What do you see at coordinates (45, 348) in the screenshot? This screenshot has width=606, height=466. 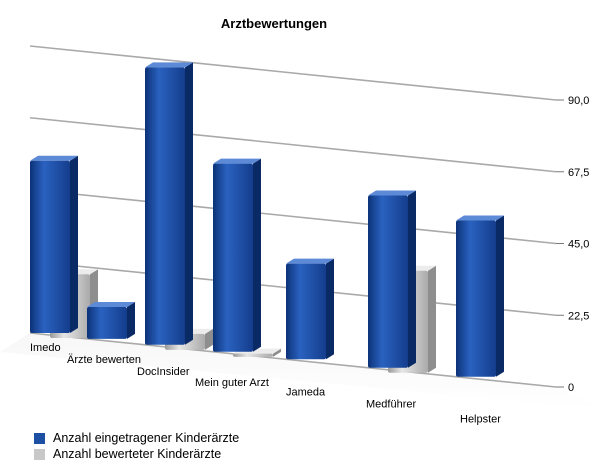 I see `x-tick-label: Imedo` at bounding box center [45, 348].